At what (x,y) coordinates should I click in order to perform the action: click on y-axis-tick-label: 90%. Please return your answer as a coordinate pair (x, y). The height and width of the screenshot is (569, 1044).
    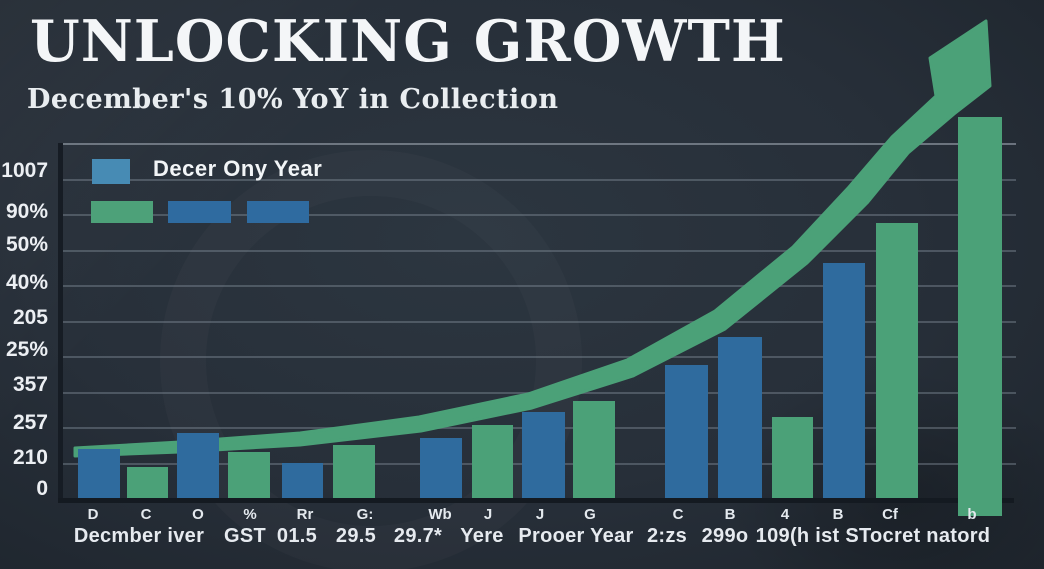
    Looking at the image, I should click on (26, 211).